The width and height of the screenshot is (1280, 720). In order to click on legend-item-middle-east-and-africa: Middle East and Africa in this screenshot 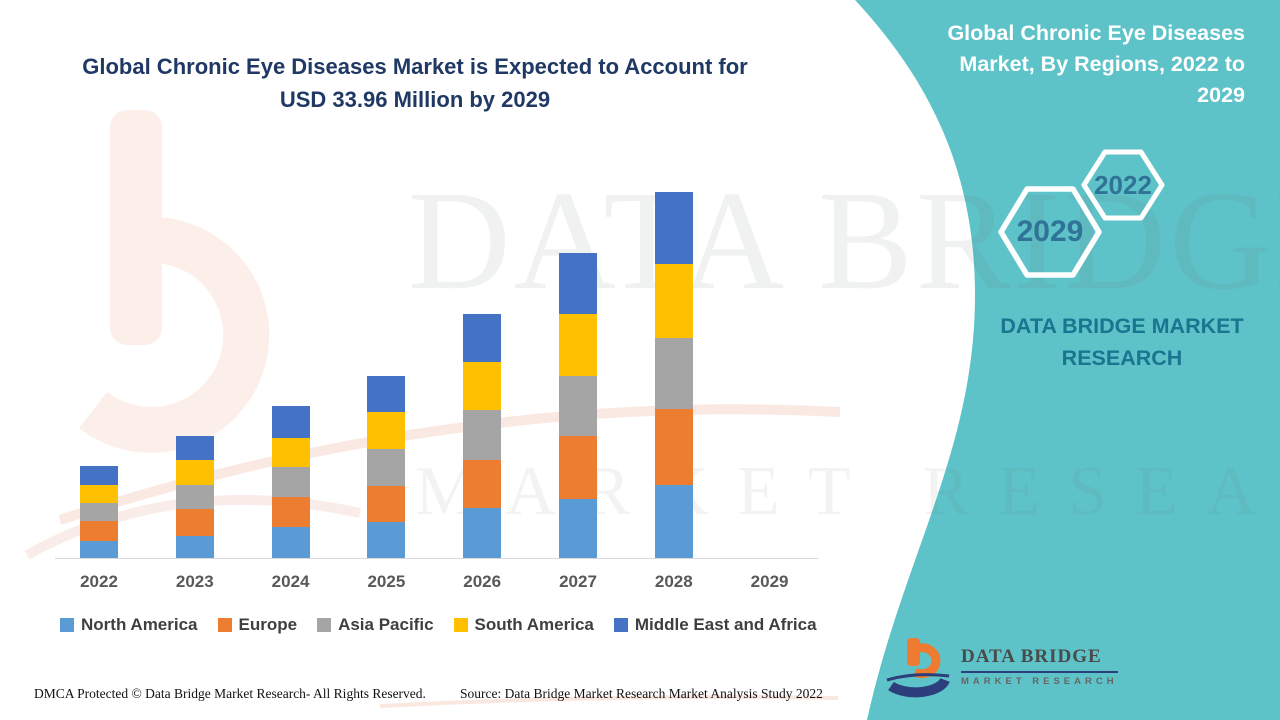, I will do `click(715, 625)`.